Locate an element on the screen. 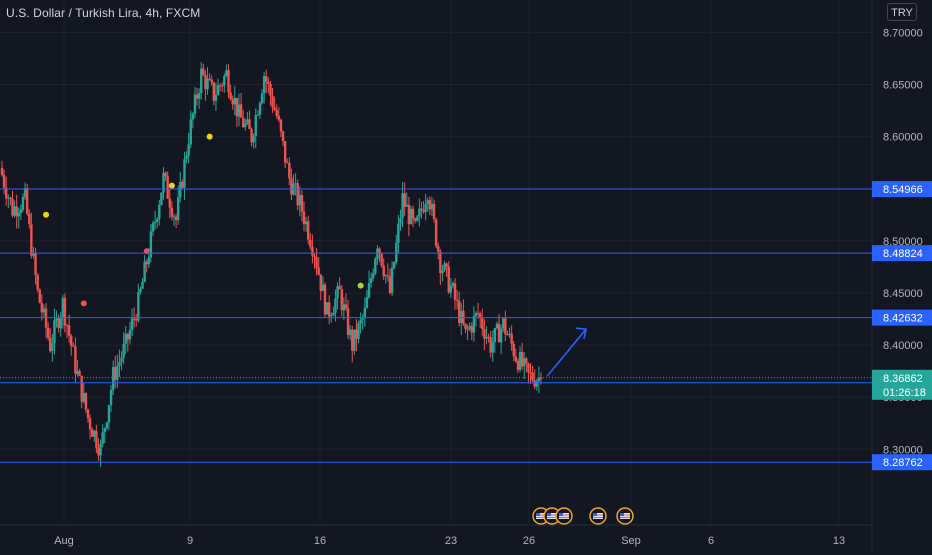 The height and width of the screenshot is (555, 932). currency-button: TRY is located at coordinates (902, 12).